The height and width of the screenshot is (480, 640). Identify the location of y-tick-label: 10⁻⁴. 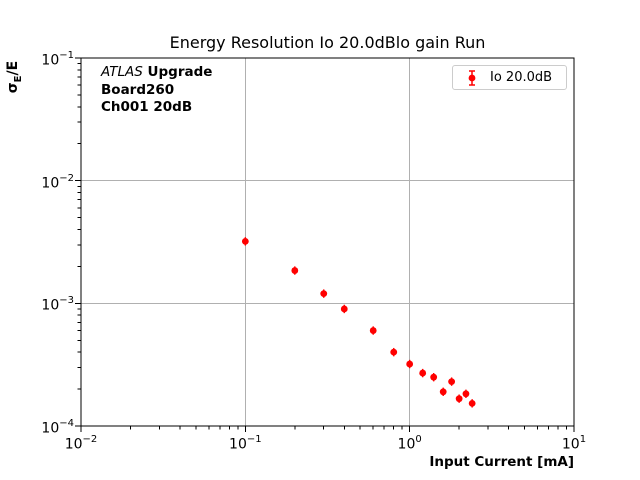
(57, 427).